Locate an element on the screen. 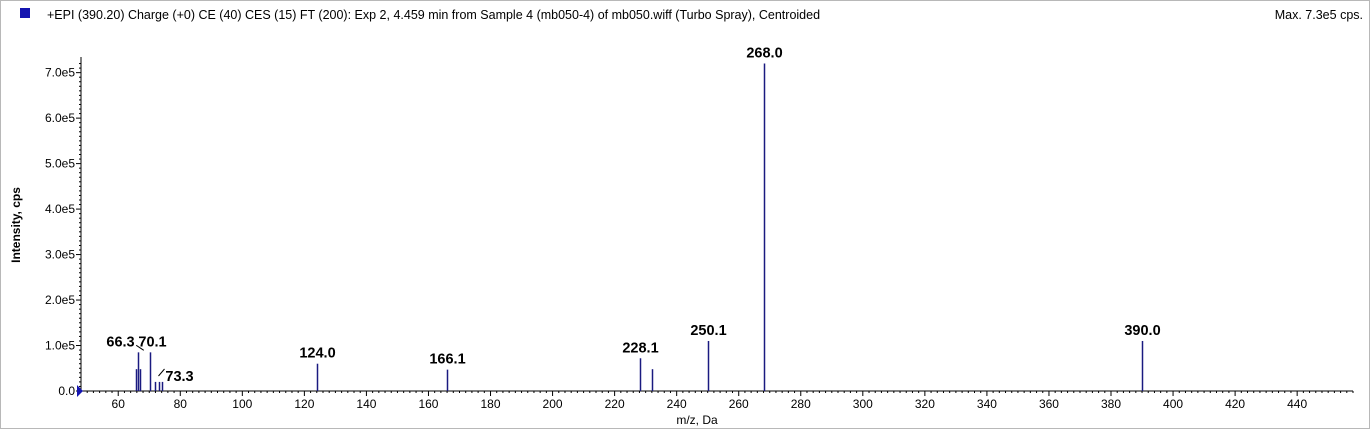 The image size is (1370, 429). peak-label: 73.3 is located at coordinates (179, 377).